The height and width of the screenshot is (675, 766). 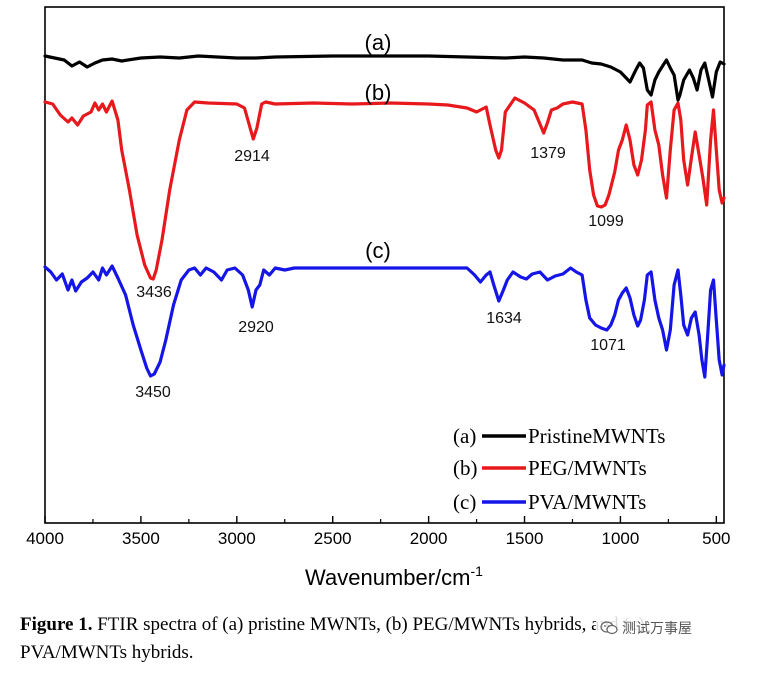 What do you see at coordinates (504, 318) in the screenshot?
I see `peak-label-1634: 1634` at bounding box center [504, 318].